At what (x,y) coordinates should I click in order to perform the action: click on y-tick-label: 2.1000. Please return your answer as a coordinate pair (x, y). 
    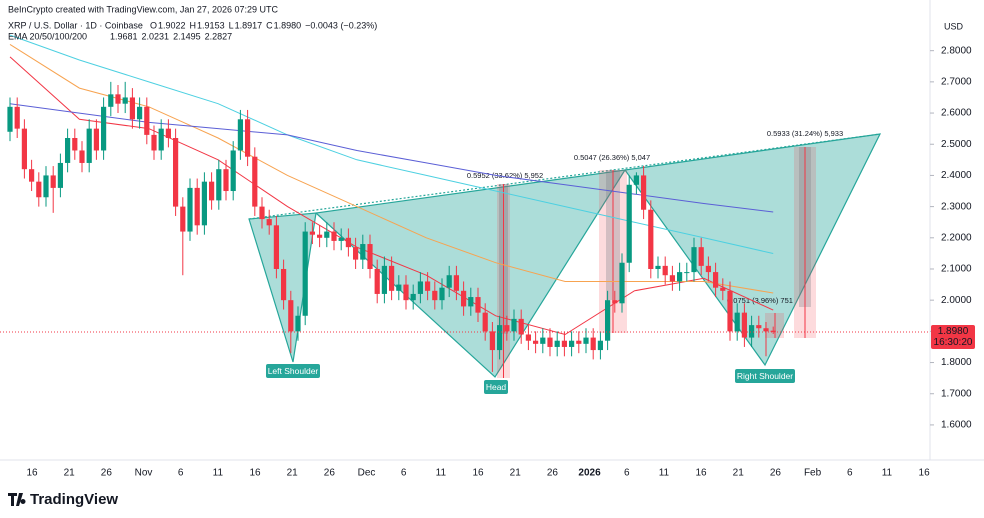
    Looking at the image, I should click on (956, 269).